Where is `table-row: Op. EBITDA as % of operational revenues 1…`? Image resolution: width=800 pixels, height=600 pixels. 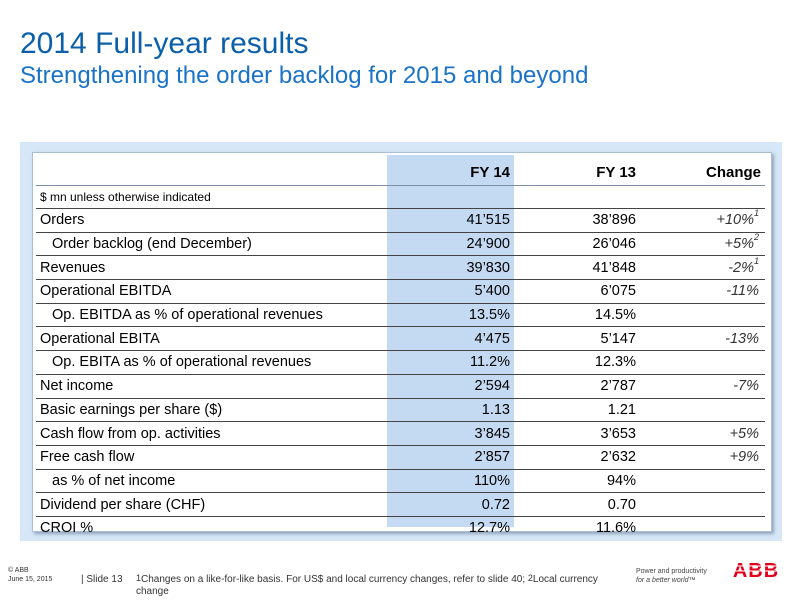 table-row: Op. EBITDA as % of operational revenues 1… is located at coordinates (400, 315).